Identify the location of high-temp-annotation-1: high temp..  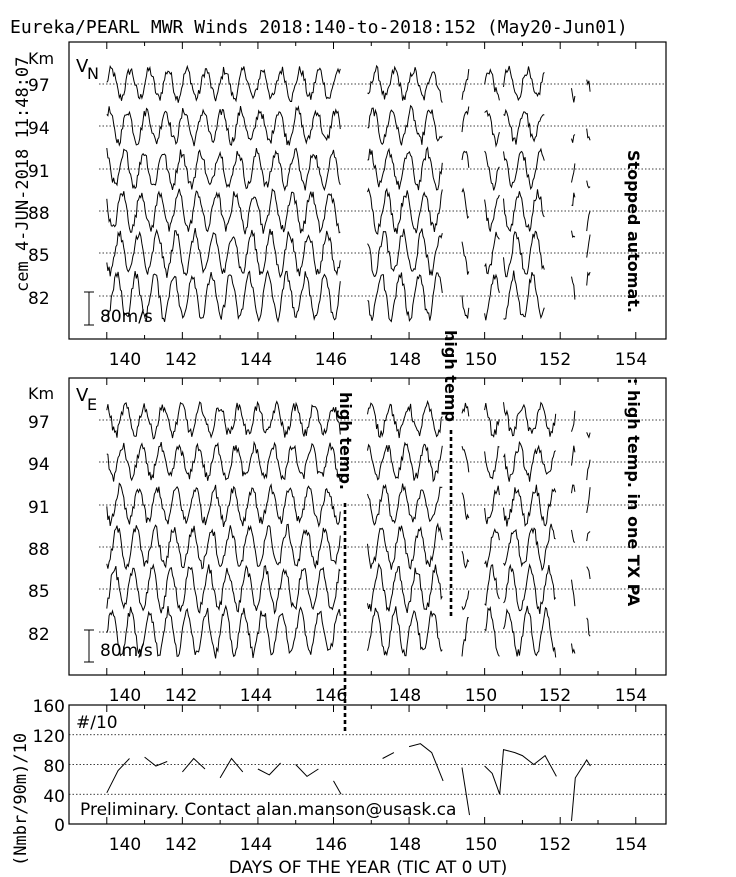
(345, 441).